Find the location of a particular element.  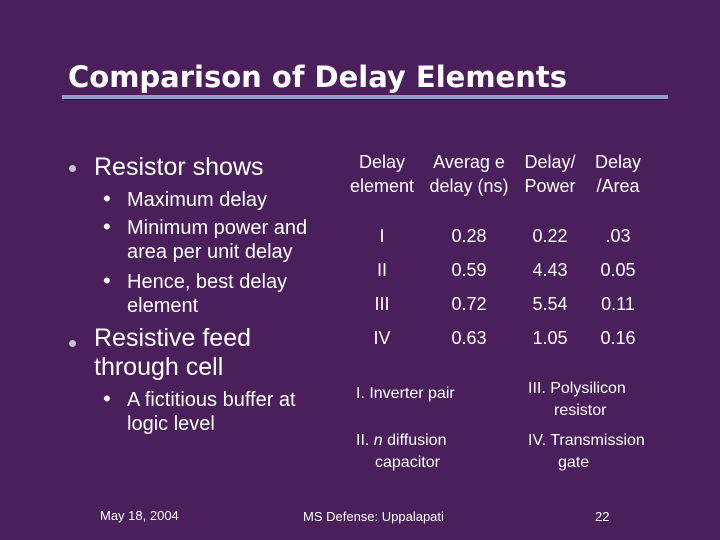

table-row: IV 0.63 1.05 0.16 is located at coordinates (491, 345).